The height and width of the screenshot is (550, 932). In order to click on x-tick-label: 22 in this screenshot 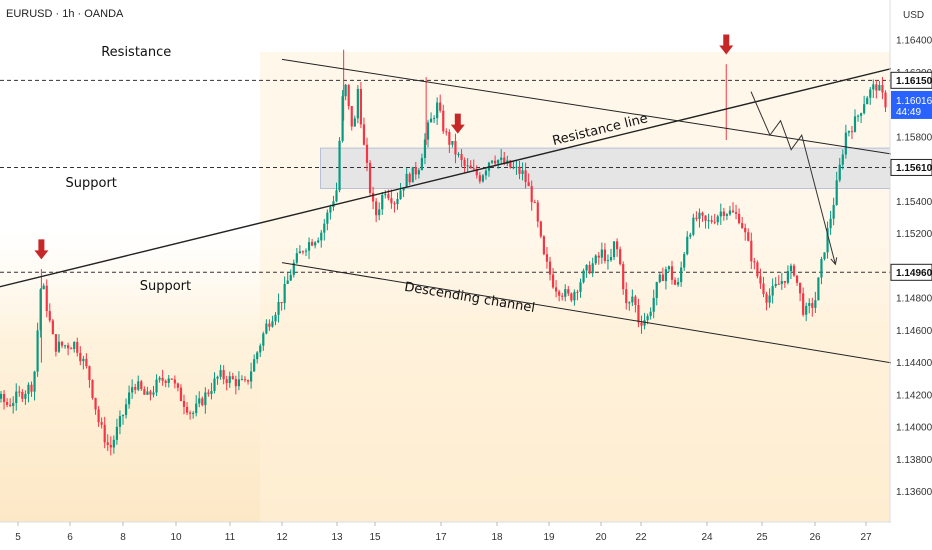, I will do `click(641, 537)`.